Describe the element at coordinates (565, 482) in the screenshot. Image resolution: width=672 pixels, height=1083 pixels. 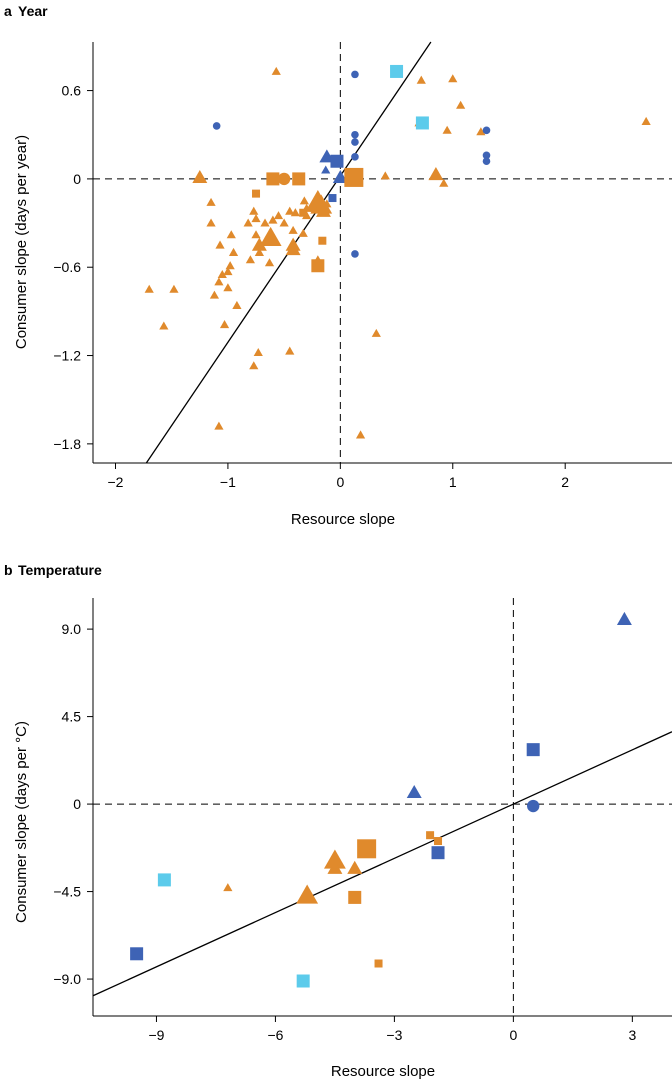
I see `x-tick-label: 2` at that location.